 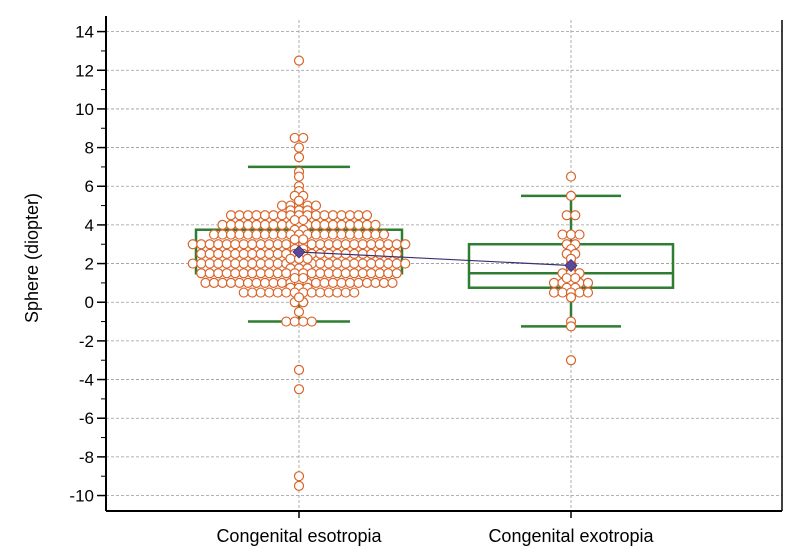 I want to click on mean-connector-line, so click(x=435, y=259).